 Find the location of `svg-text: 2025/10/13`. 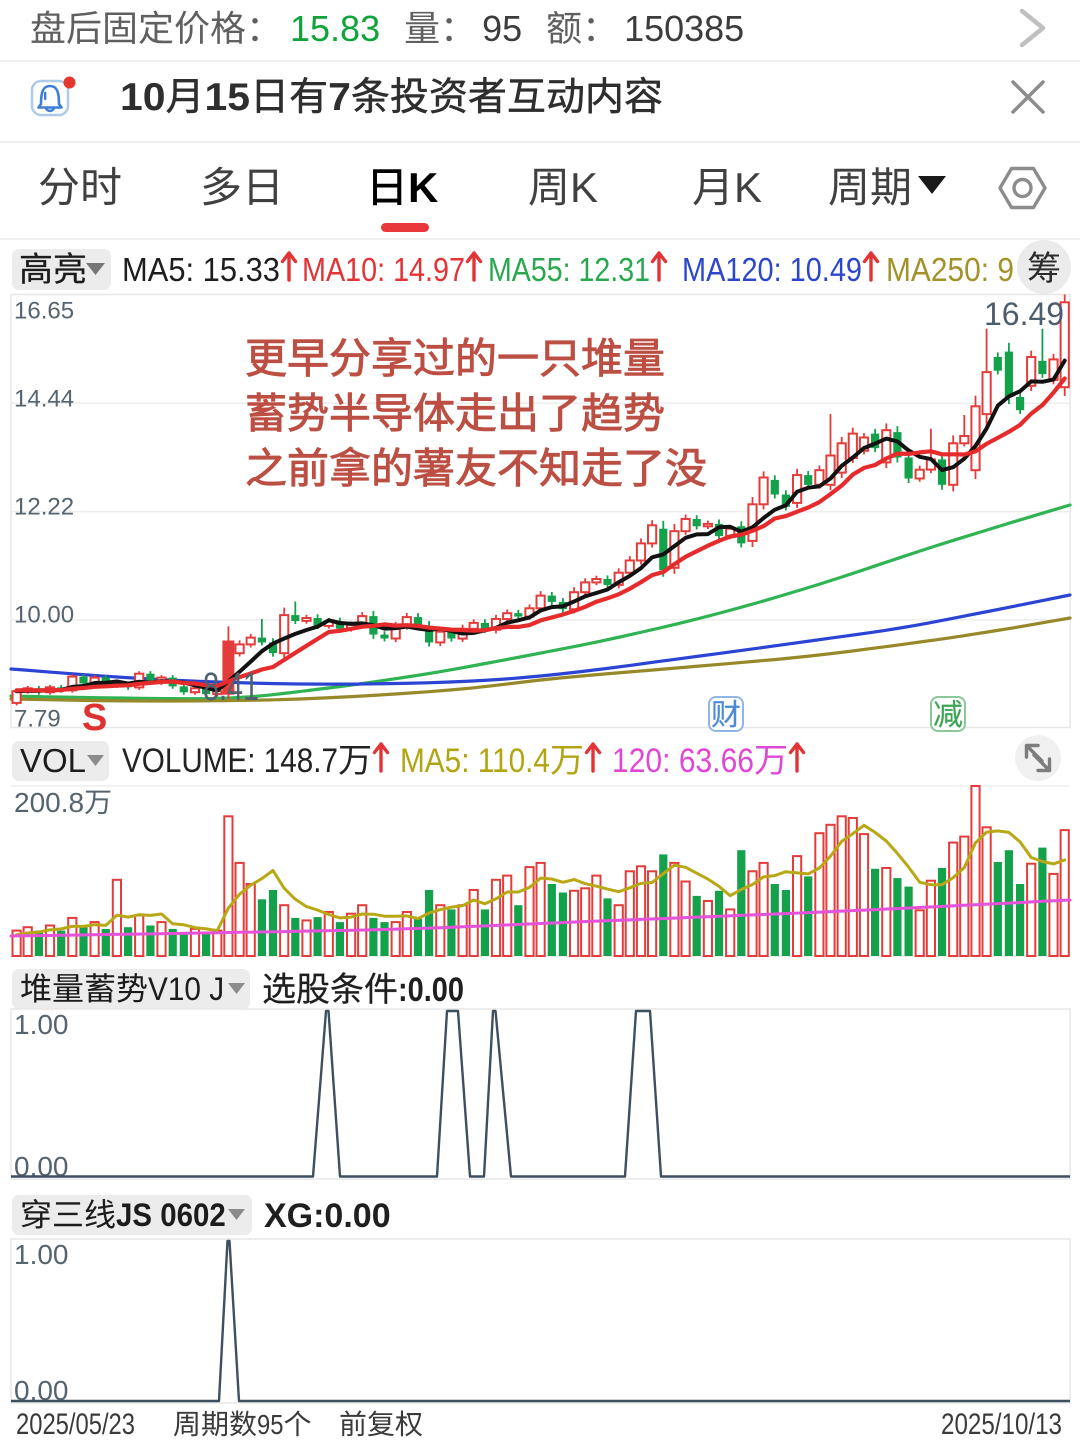

svg-text: 2025/10/13 is located at coordinates (1001, 1424).